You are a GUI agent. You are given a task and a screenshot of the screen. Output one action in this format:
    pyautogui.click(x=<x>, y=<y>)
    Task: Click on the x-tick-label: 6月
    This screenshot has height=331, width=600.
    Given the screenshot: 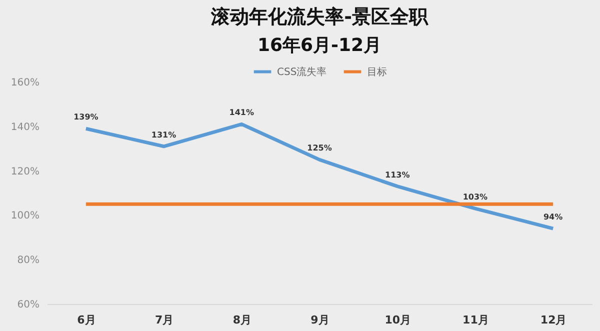 What is the action you would take?
    pyautogui.click(x=86, y=320)
    